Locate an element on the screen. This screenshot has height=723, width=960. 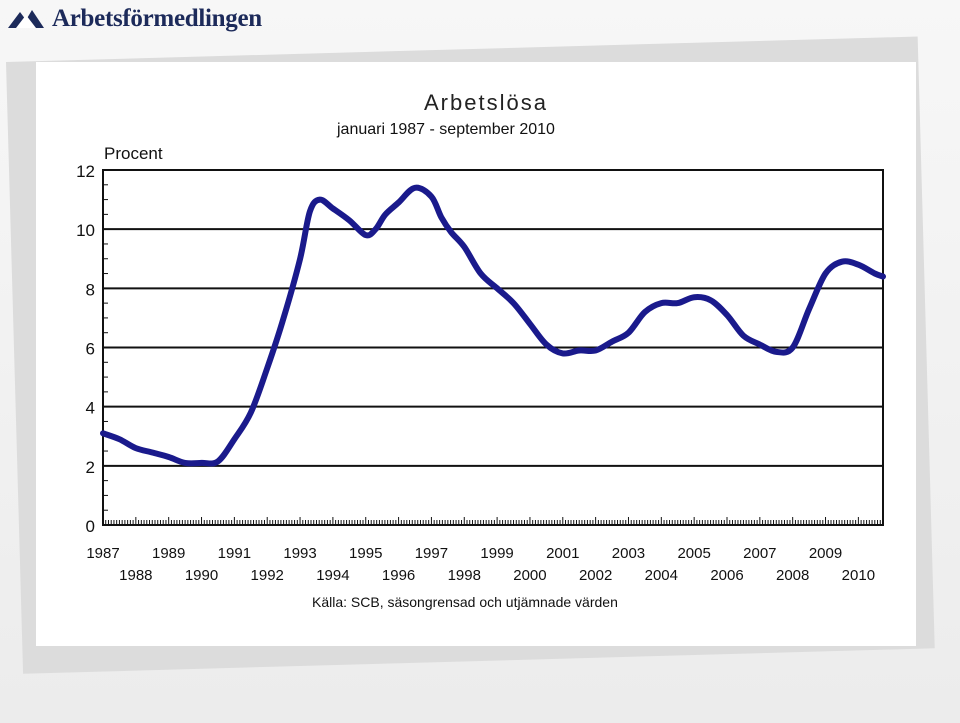
x-tick-label-2004: 2004 is located at coordinates (661, 575).